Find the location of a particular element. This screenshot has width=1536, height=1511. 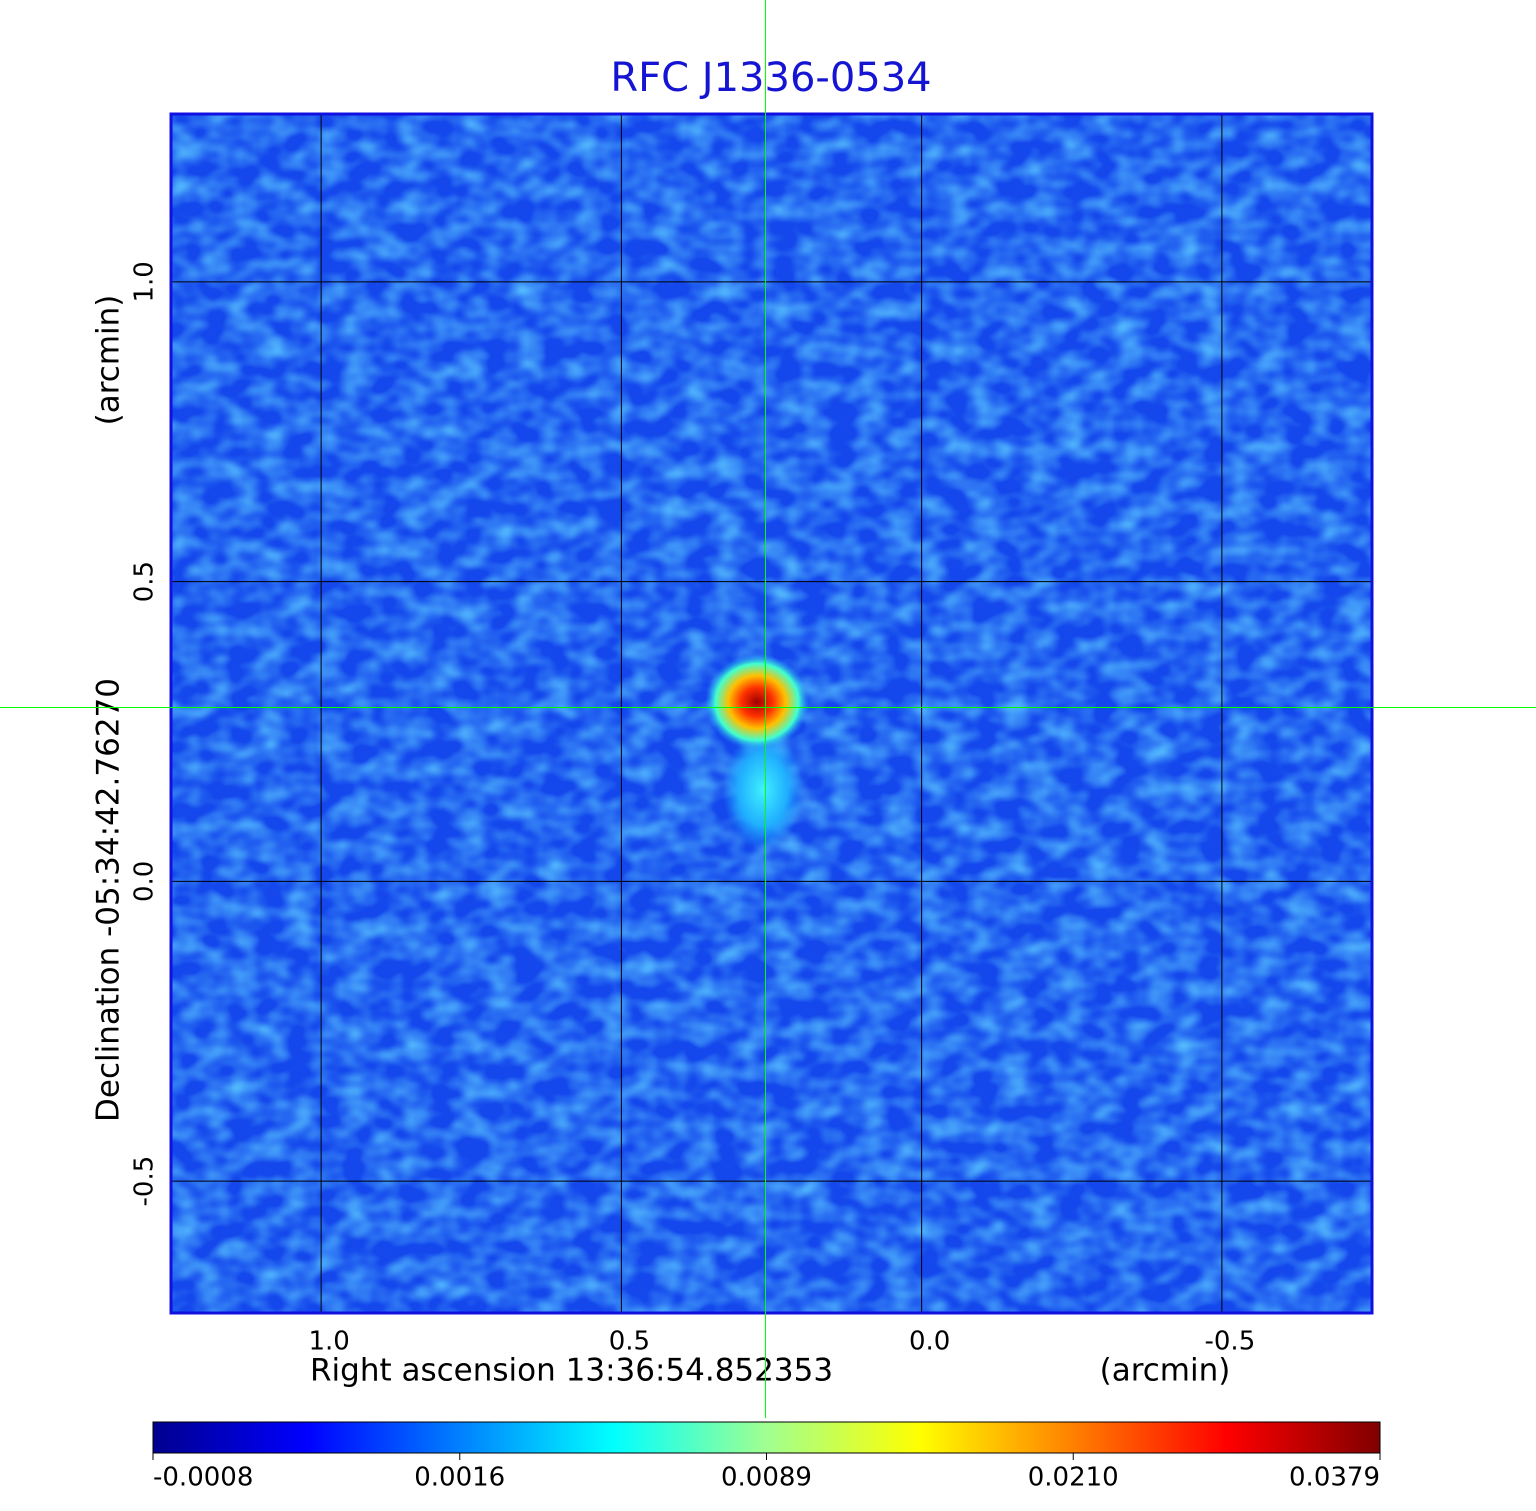

y-tick-label: 0.0 is located at coordinates (145, 881).